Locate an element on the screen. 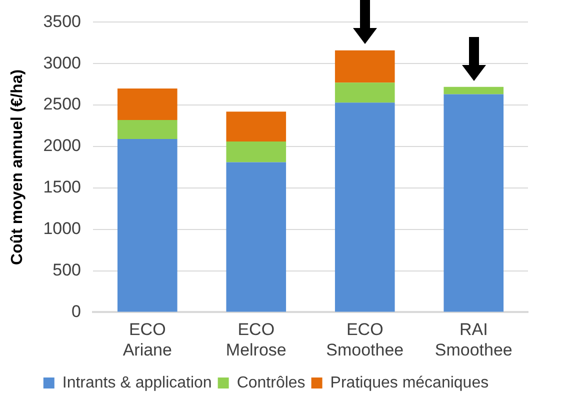  y-tick-label: 3500 is located at coordinates (62, 21).